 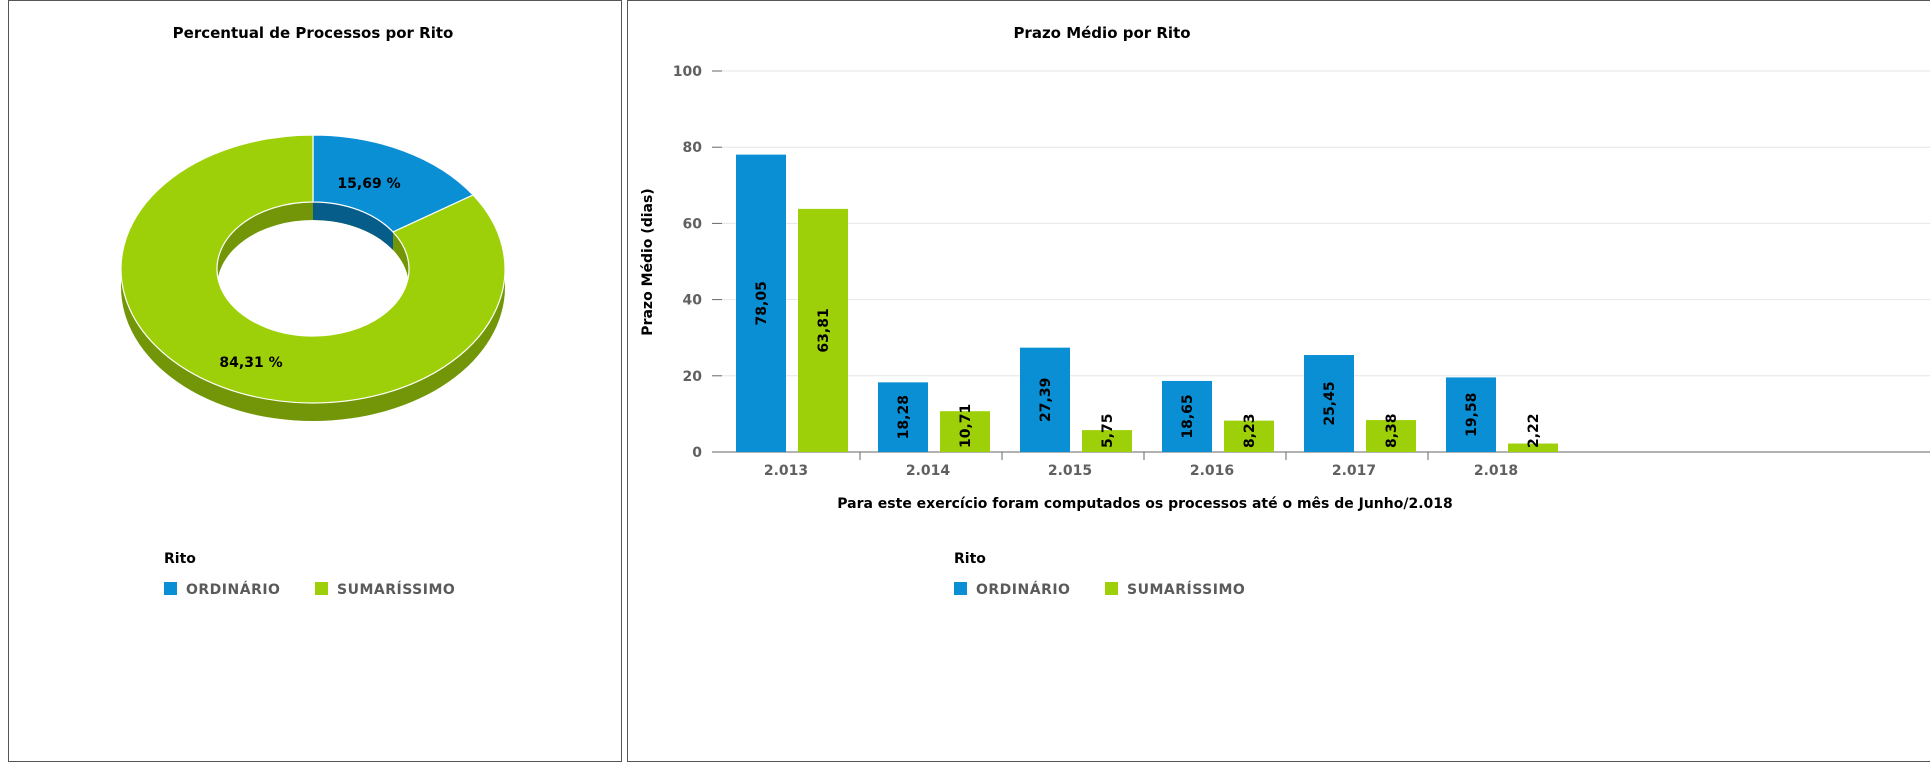 I want to click on bar-data-label: 10,71, so click(x=966, y=426).